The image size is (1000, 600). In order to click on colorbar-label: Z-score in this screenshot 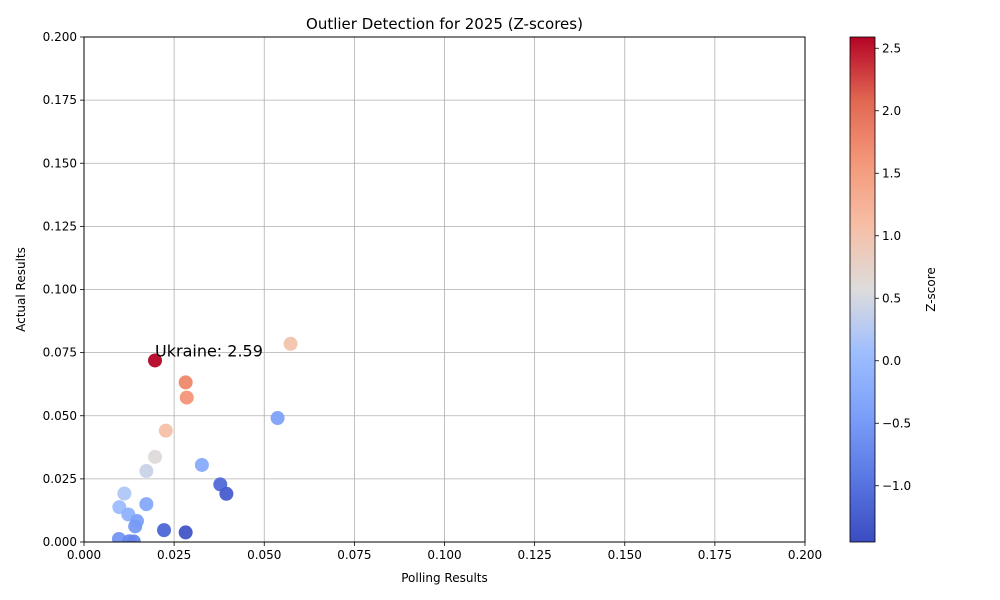, I will do `click(931, 289)`.